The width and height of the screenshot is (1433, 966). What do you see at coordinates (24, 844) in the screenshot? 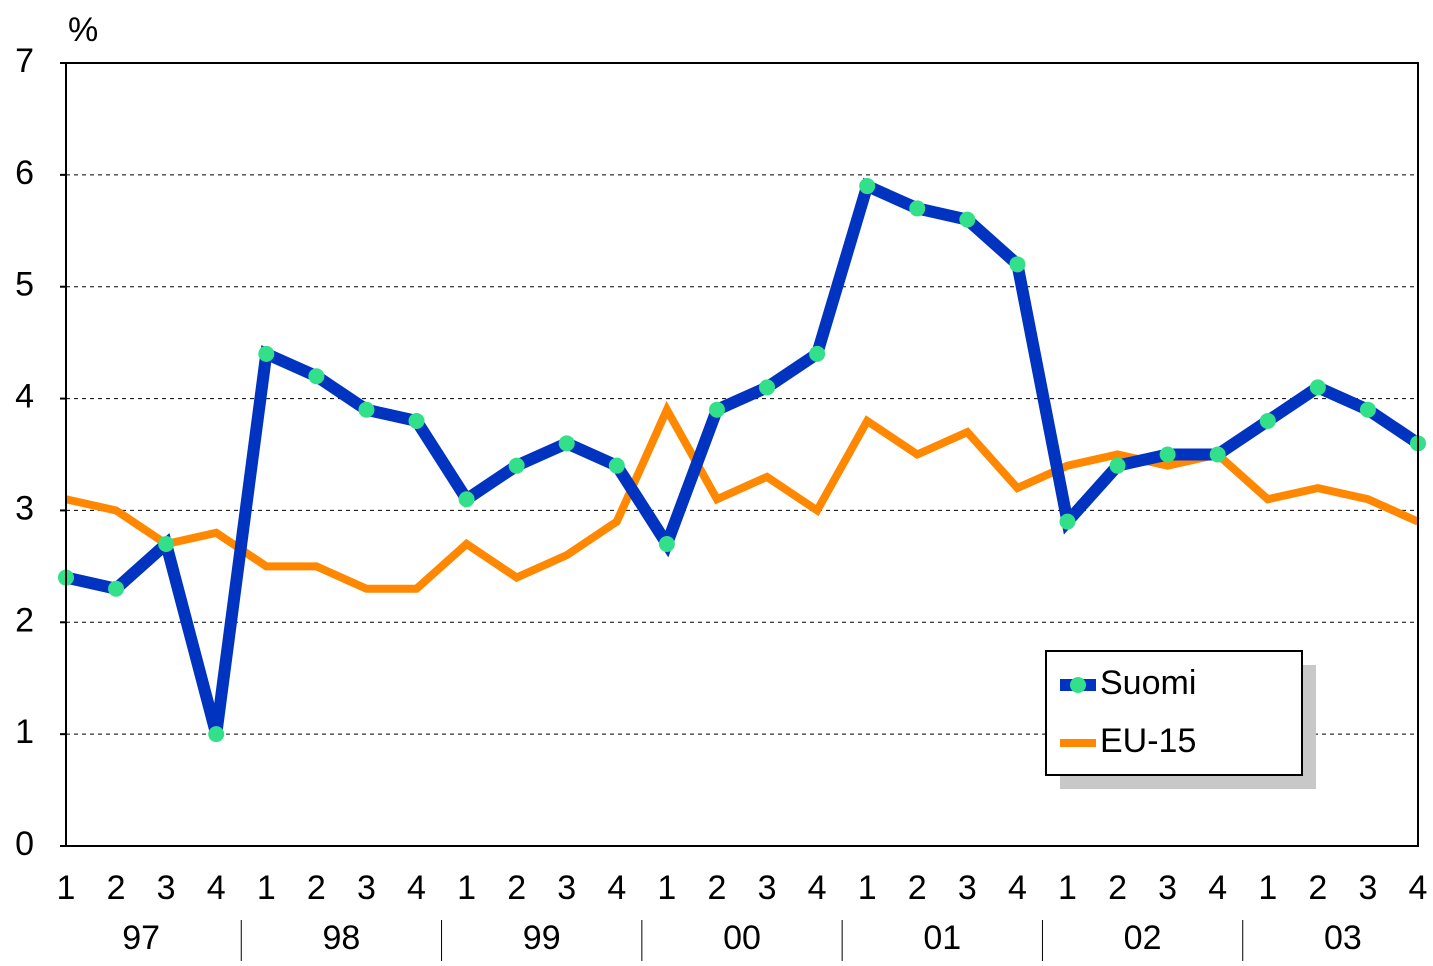
I see `y-tick-label: 0` at bounding box center [24, 844].